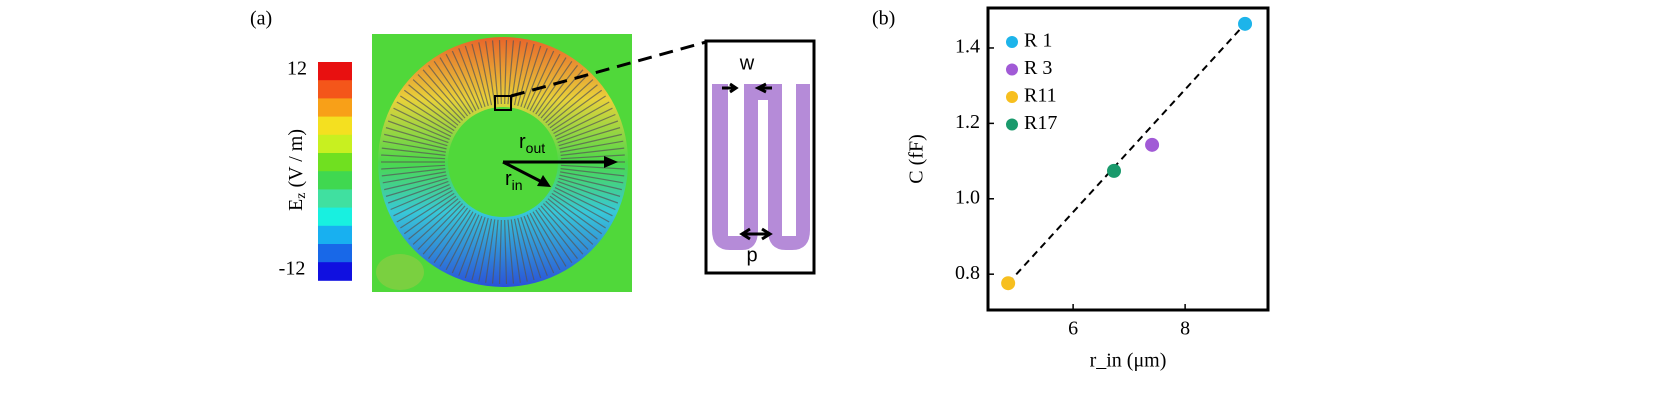 This screenshot has height=403, width=1661. I want to click on x-axis-label: r_in (μm), so click(1128, 361).